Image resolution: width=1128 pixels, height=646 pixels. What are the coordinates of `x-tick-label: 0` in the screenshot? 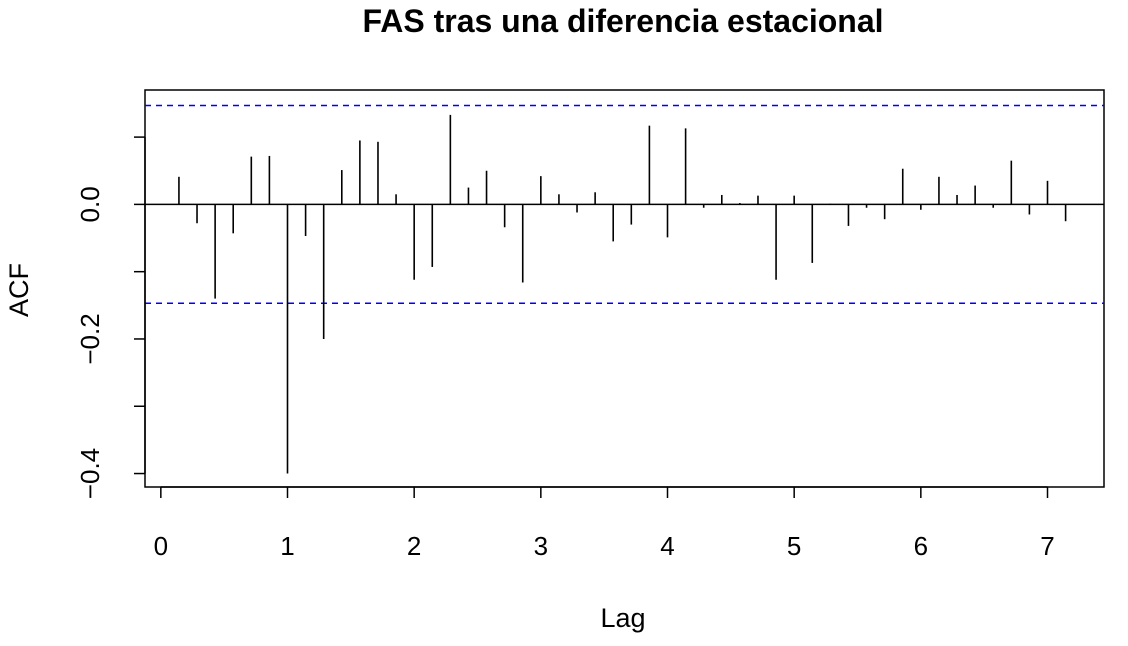 It's located at (161, 546).